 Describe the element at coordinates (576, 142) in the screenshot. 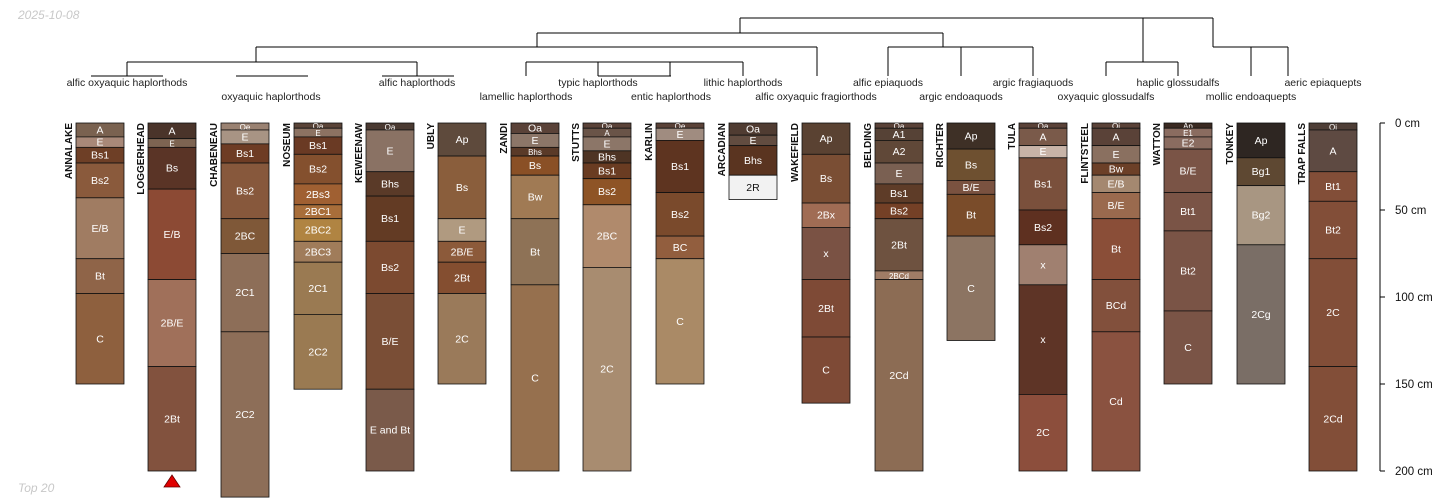

I see `profile-name: STUTTS` at that location.